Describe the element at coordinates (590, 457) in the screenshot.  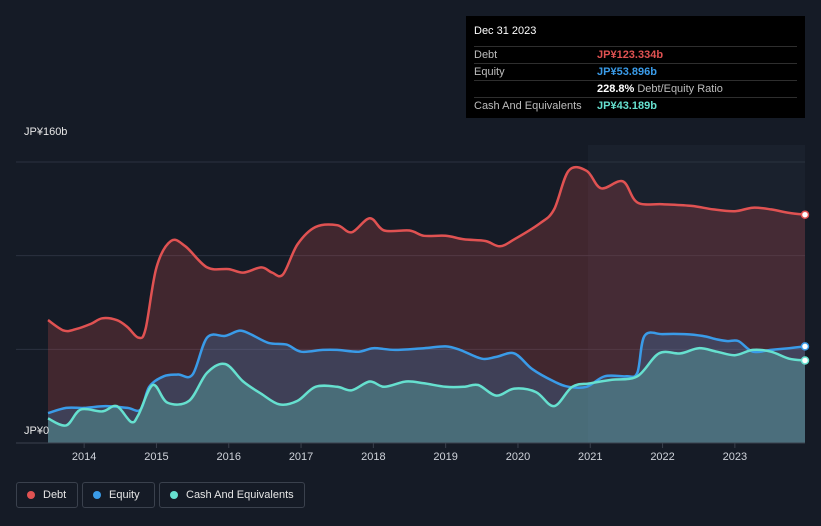
I see `x-tick-label: 2021` at that location.